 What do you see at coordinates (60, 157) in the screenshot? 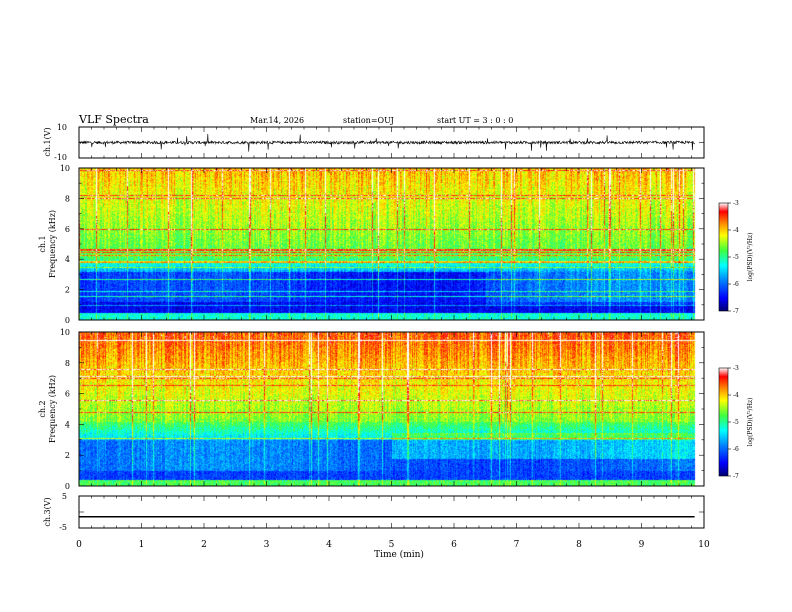
I see `ch1-ytick-bottom: -10` at bounding box center [60, 157].